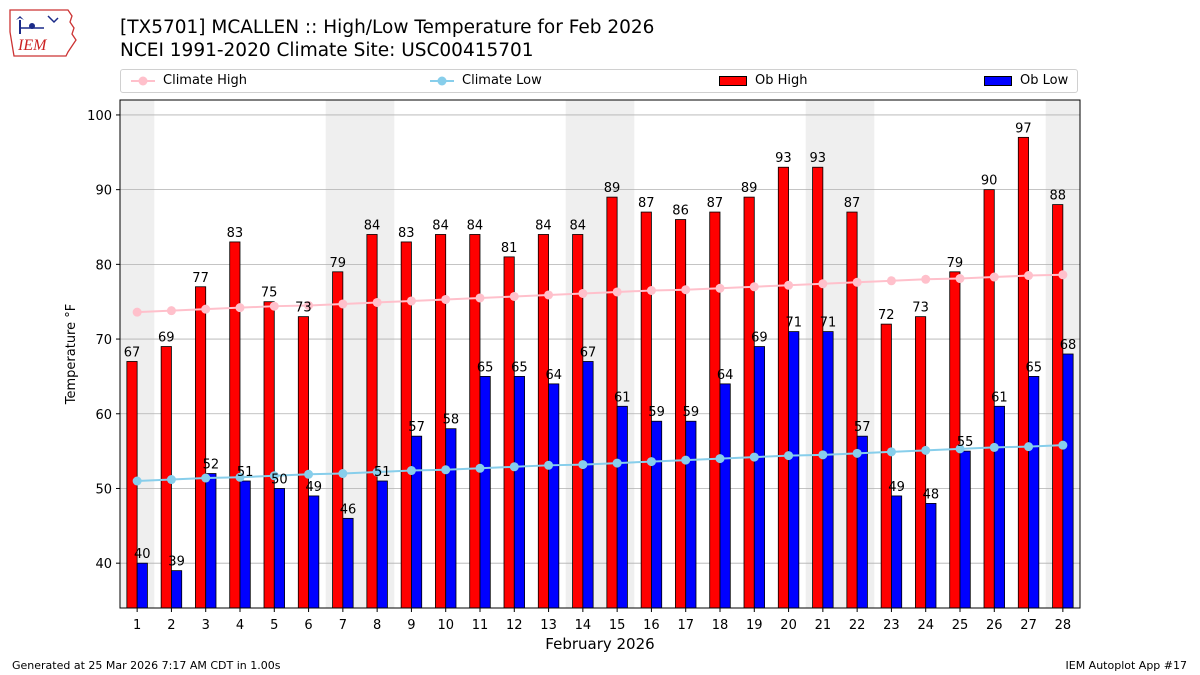 The height and width of the screenshot is (675, 1200). What do you see at coordinates (205, 80) in the screenshot?
I see `legend-label-climate-high: Climate High` at bounding box center [205, 80].